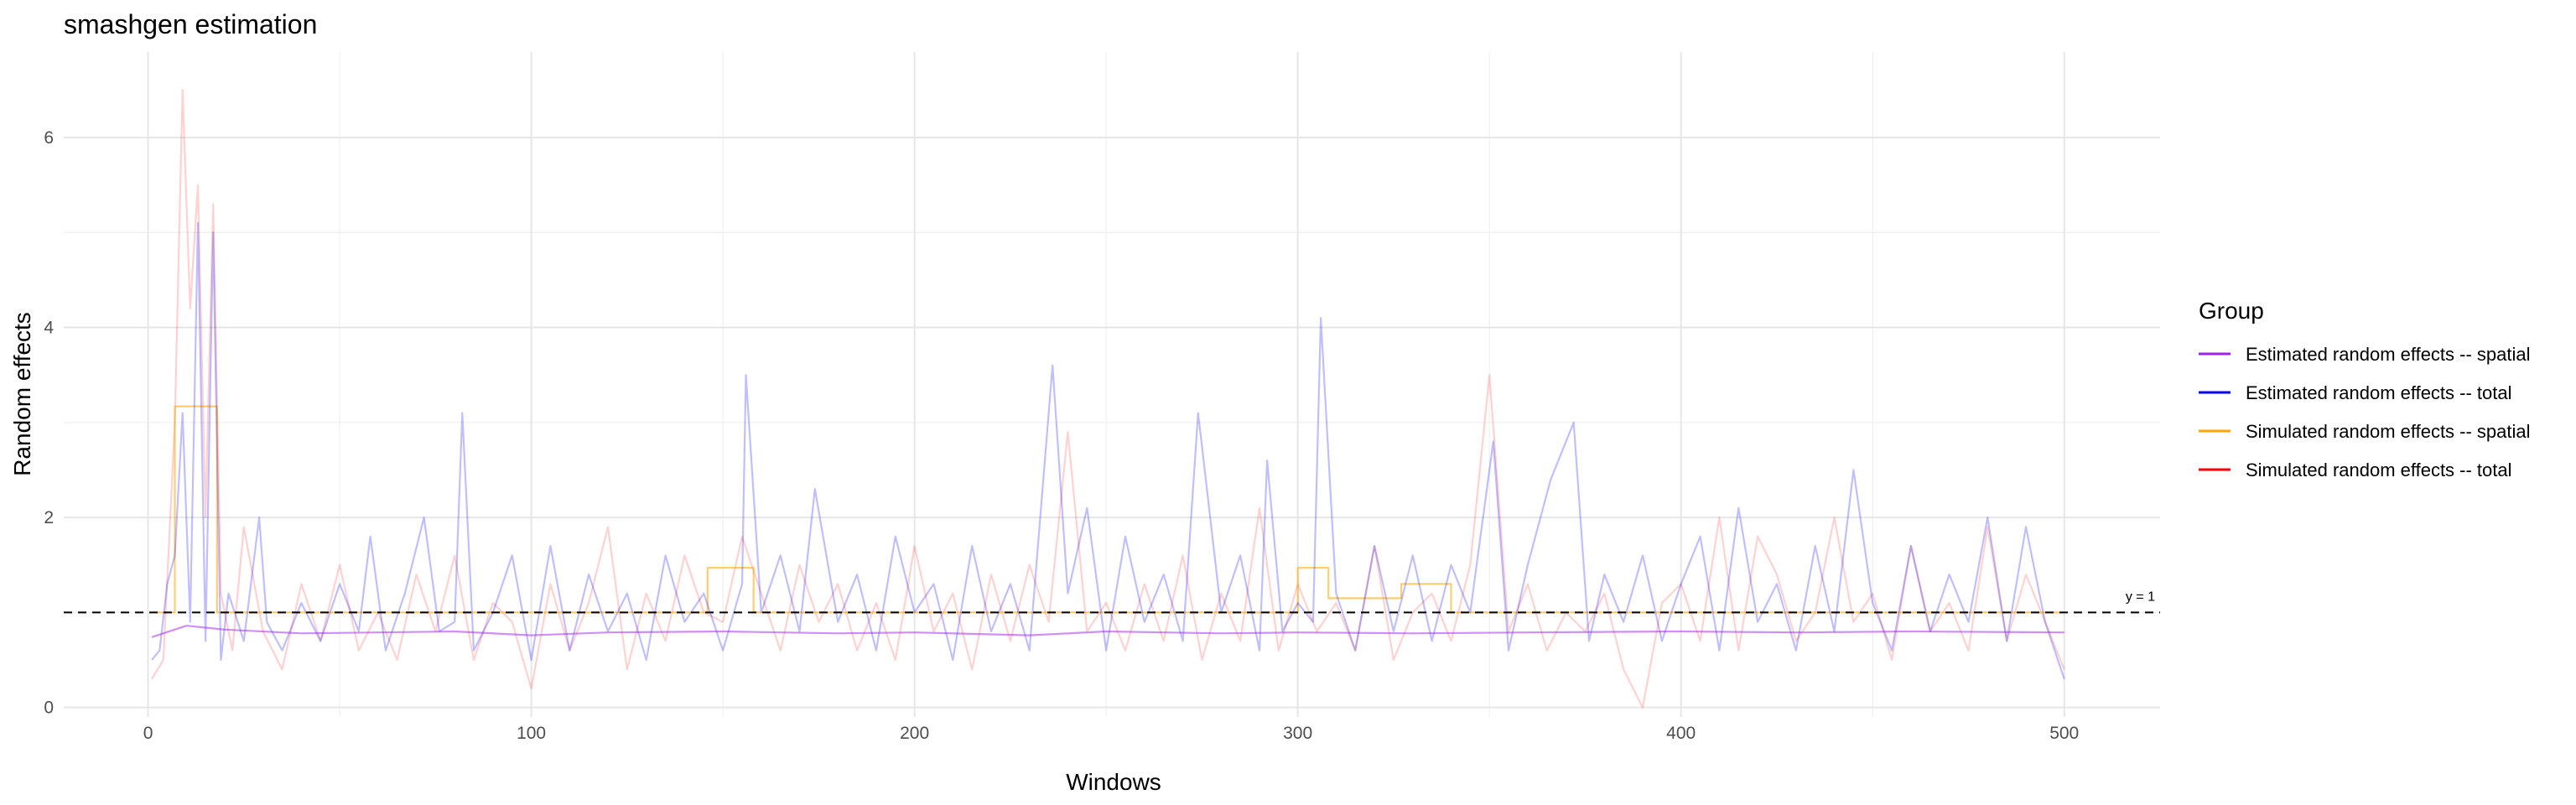 This screenshot has width=2576, height=805. What do you see at coordinates (49, 708) in the screenshot?
I see `y-tick-label: 0` at bounding box center [49, 708].